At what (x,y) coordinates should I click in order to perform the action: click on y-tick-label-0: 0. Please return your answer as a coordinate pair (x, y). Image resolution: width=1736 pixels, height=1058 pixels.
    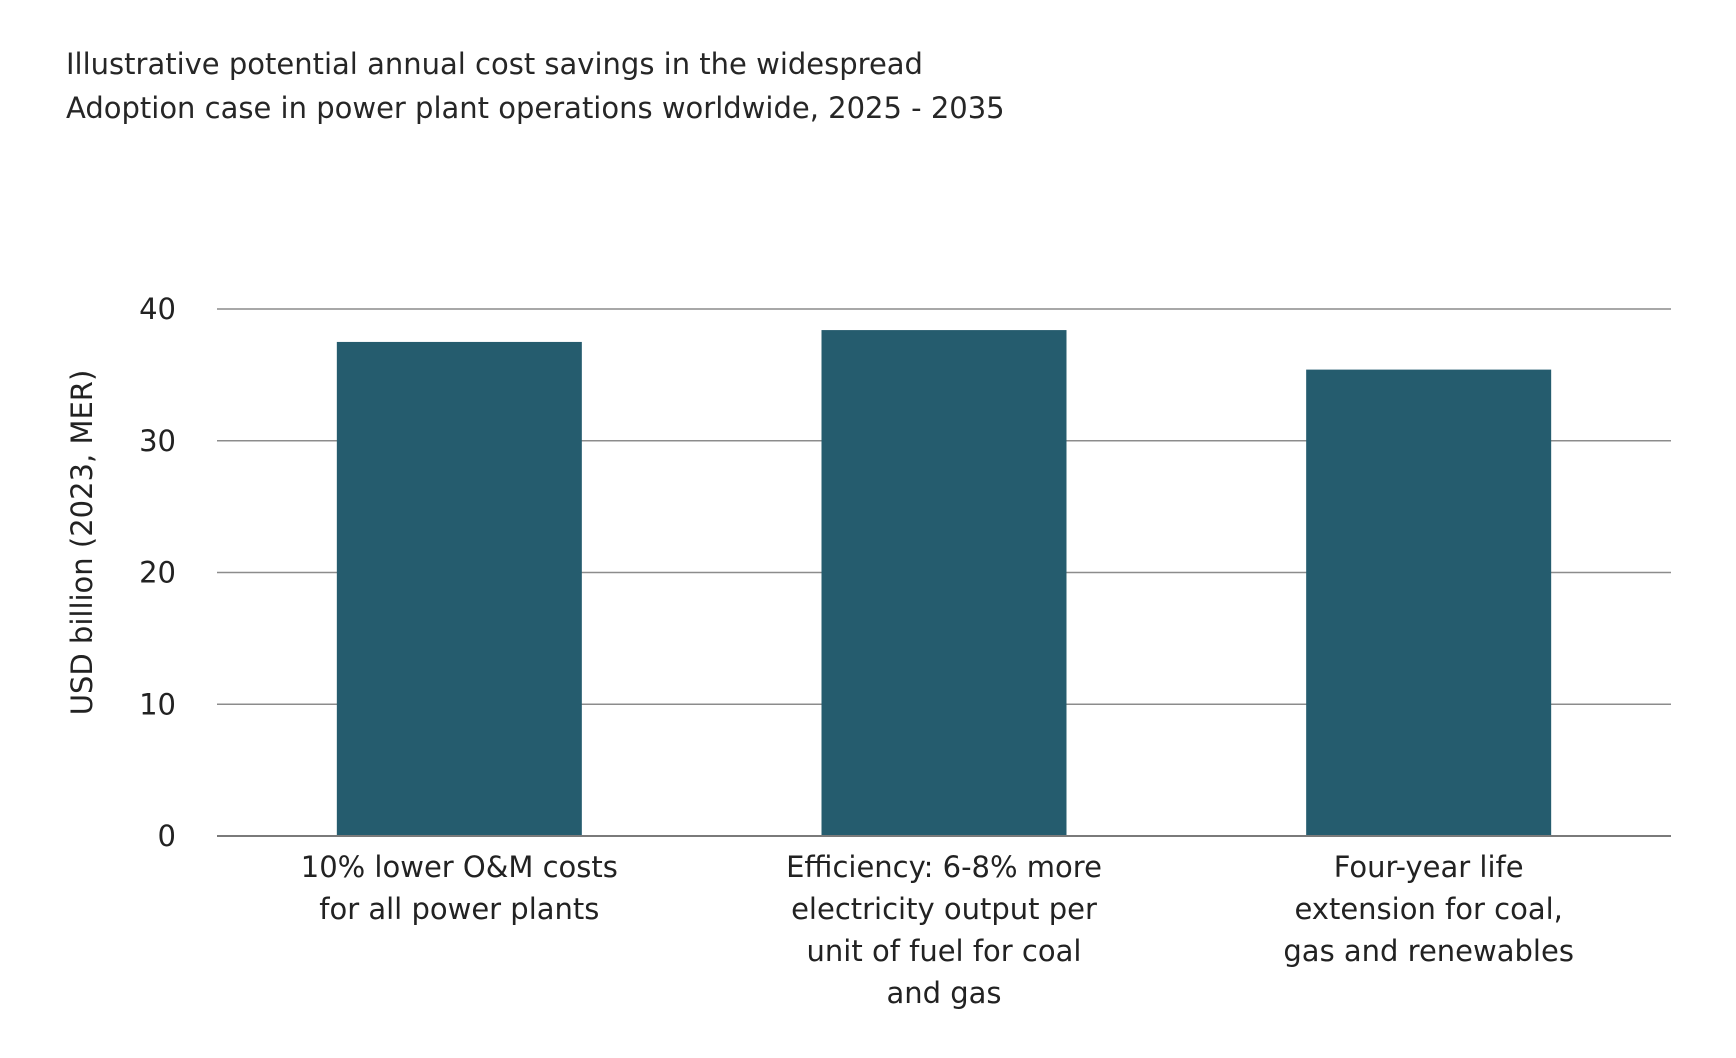
    Looking at the image, I should click on (167, 836).